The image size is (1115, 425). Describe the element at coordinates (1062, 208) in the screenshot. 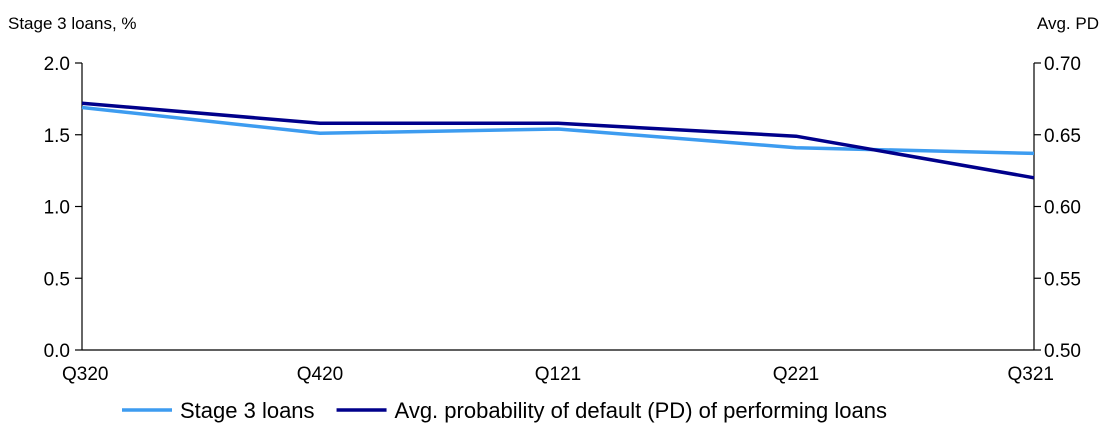

I see `right-tick-label: 0.60` at that location.